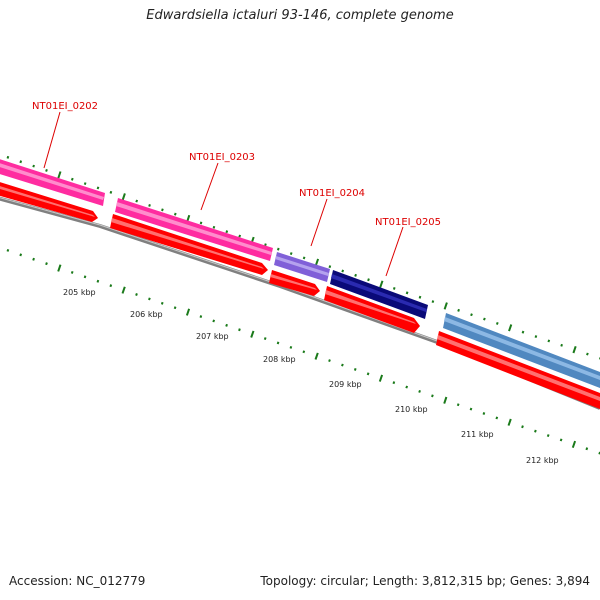  What do you see at coordinates (345, 384) in the screenshot?
I see `kbp-label-209: 209 kbp` at bounding box center [345, 384].